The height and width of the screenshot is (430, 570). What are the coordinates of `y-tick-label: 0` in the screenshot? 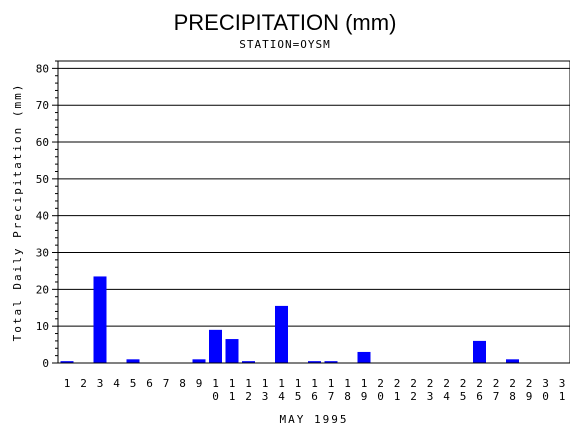 It's located at (45, 363).